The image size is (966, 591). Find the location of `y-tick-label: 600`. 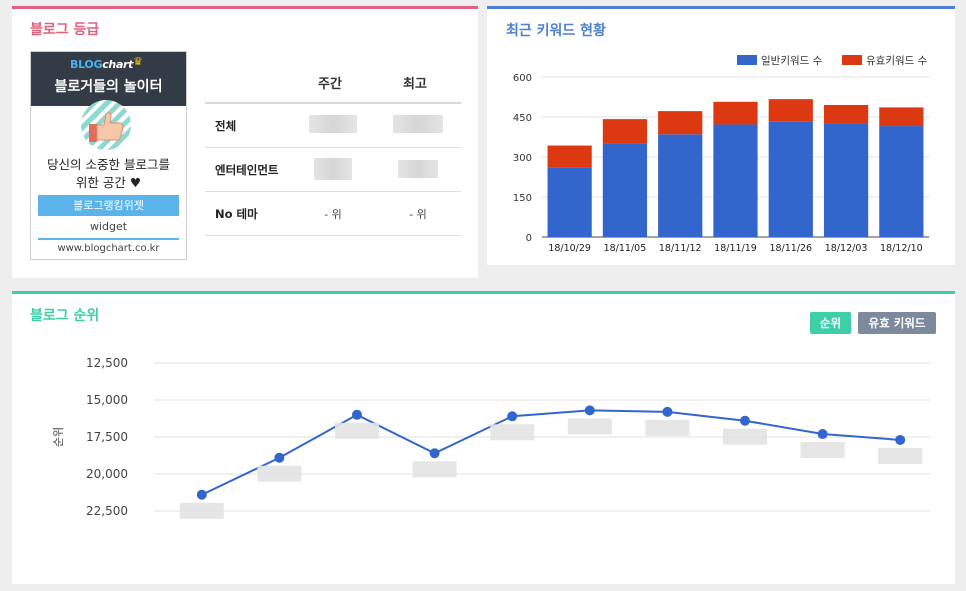

y-tick-label: 600 is located at coordinates (522, 78).